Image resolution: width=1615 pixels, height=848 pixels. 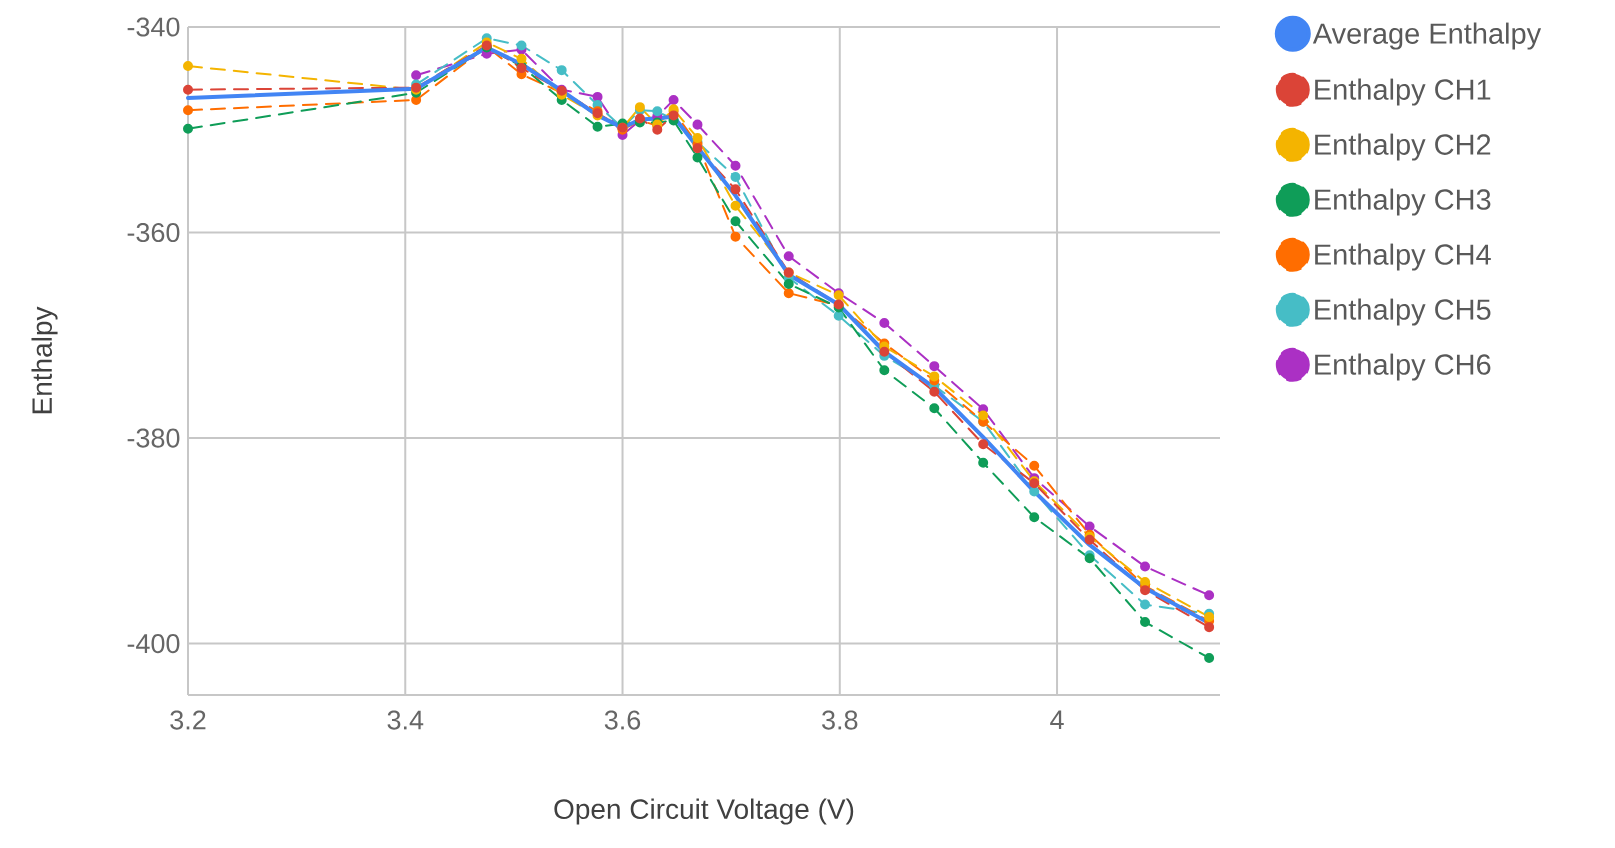 I want to click on legend-label: Average Enthalpy, so click(x=1427, y=36).